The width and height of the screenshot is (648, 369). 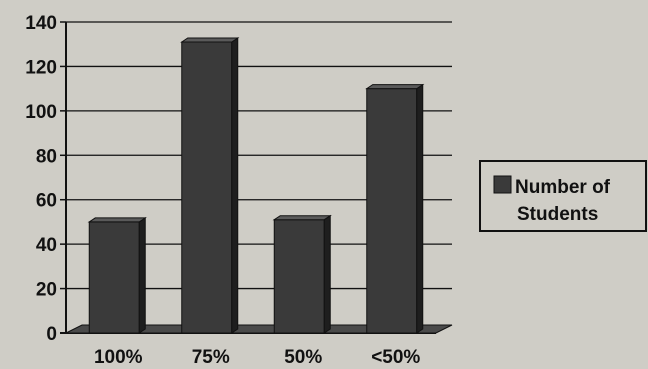 I want to click on x-tick-label: 50%, so click(x=303, y=357).